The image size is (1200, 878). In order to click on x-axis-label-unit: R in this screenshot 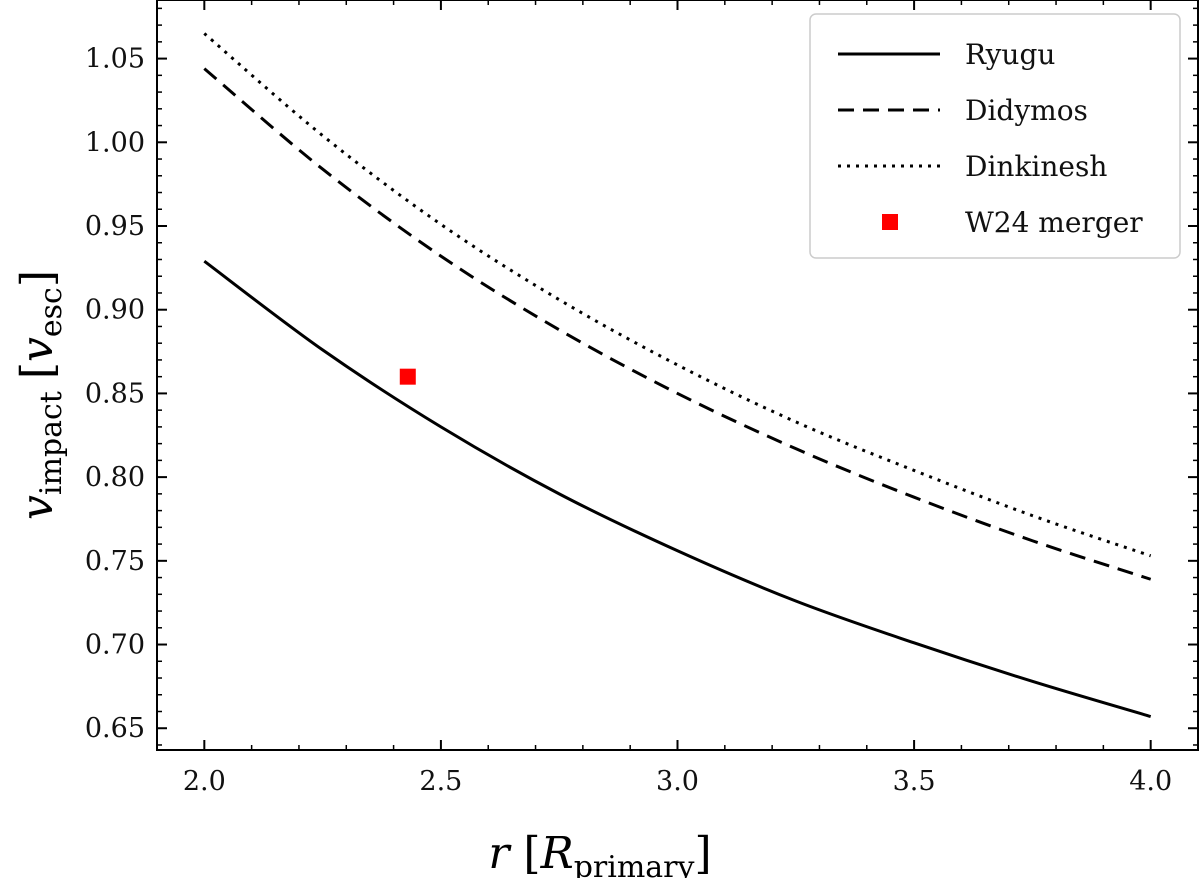, I will do `click(557, 853)`.